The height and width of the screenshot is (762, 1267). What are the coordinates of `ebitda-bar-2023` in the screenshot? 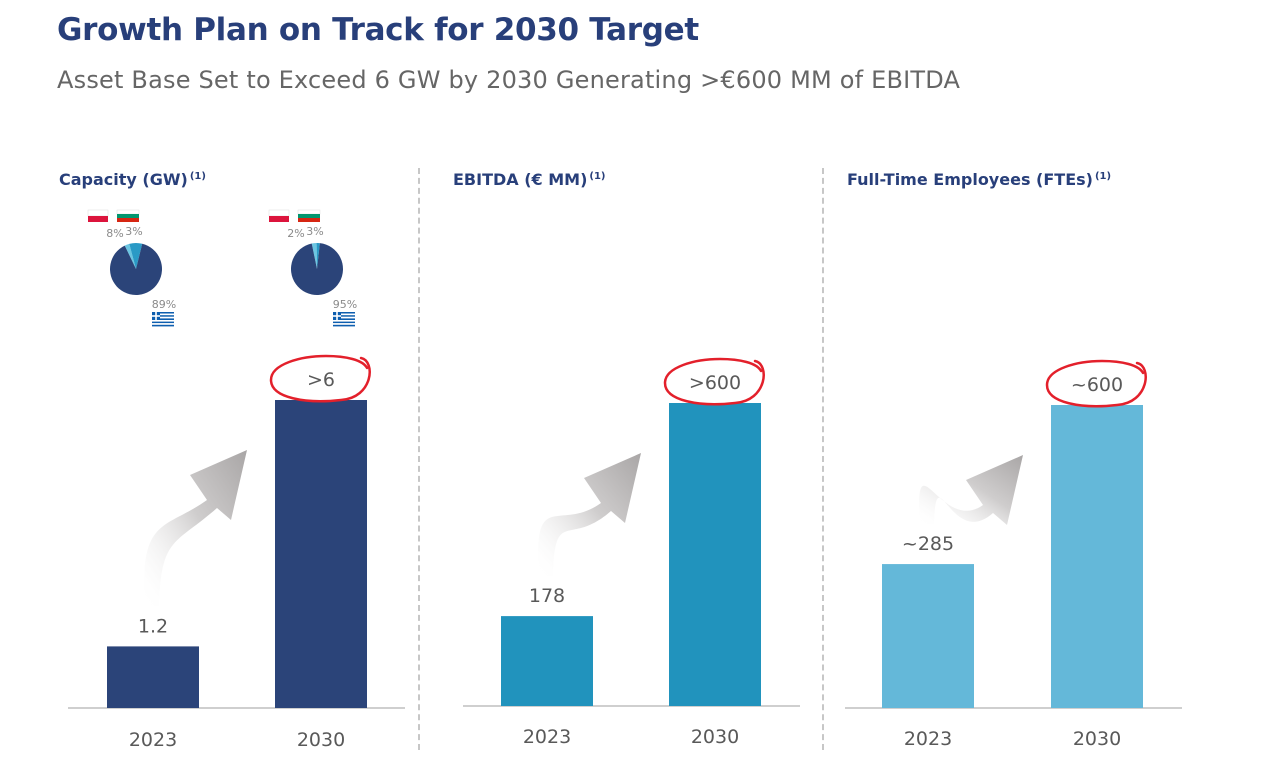 It's located at (547, 661).